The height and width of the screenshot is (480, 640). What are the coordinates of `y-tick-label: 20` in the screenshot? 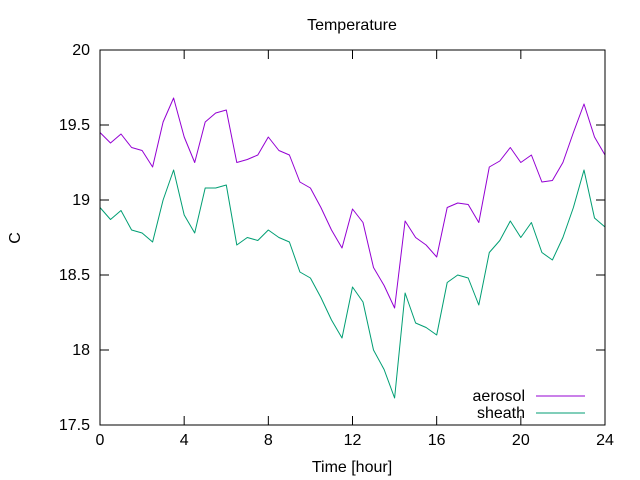 It's located at (81, 50).